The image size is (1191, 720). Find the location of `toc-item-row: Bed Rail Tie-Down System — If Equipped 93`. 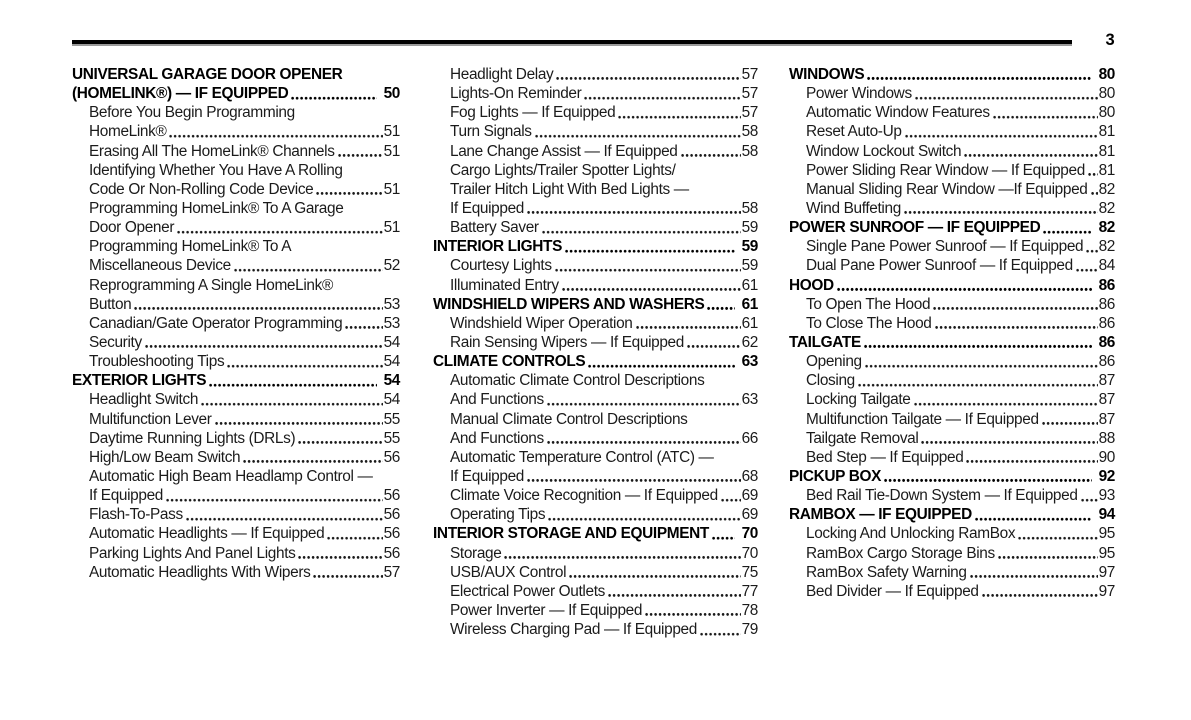

toc-item-row: Bed Rail Tie-Down System — If Equipped 93 is located at coordinates (952, 495).